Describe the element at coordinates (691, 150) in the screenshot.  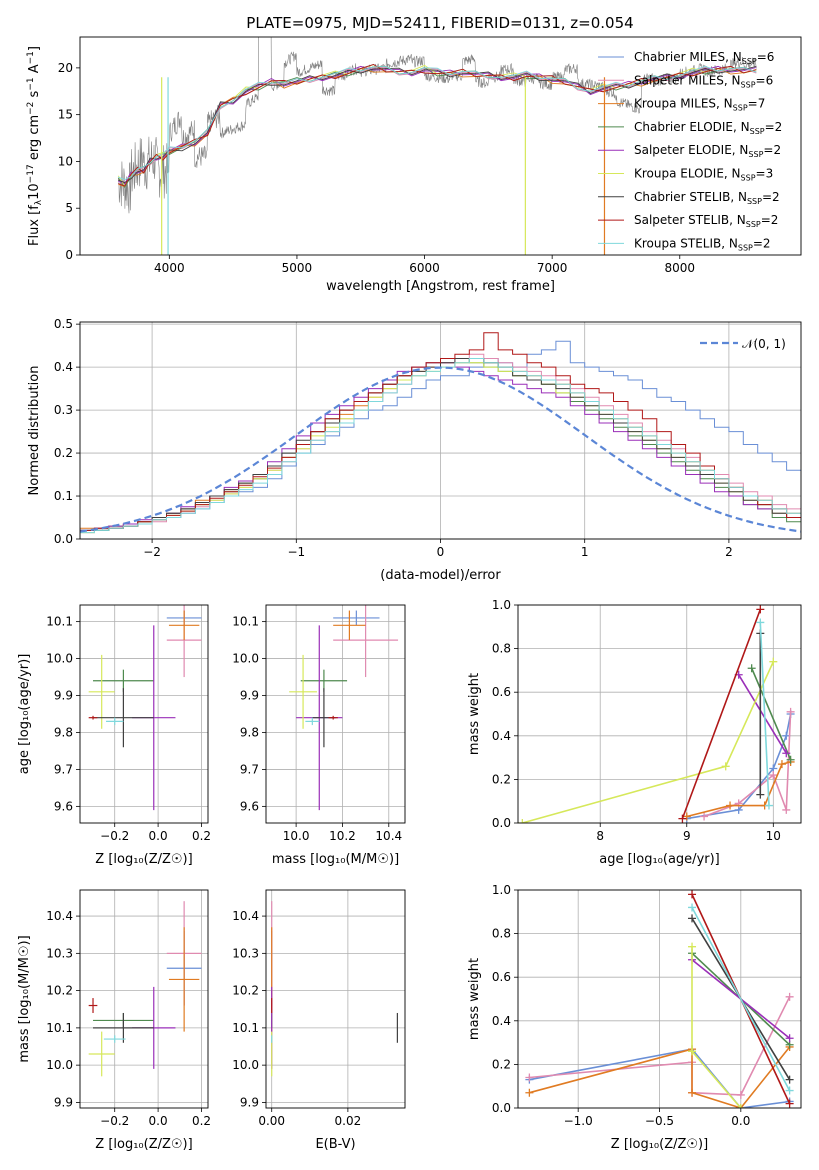
I see `legend-label-text: Salpeter ELODIE, N` at that location.